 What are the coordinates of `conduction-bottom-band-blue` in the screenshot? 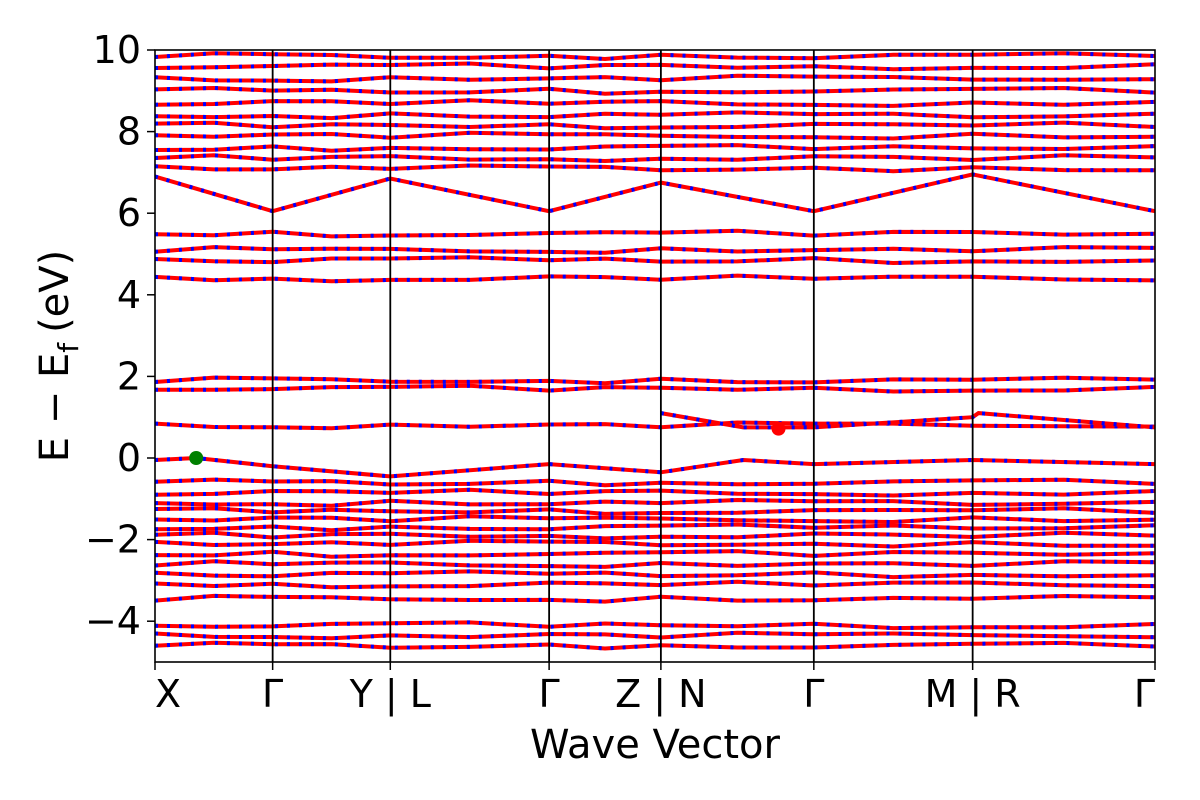 It's located at (907, 420).